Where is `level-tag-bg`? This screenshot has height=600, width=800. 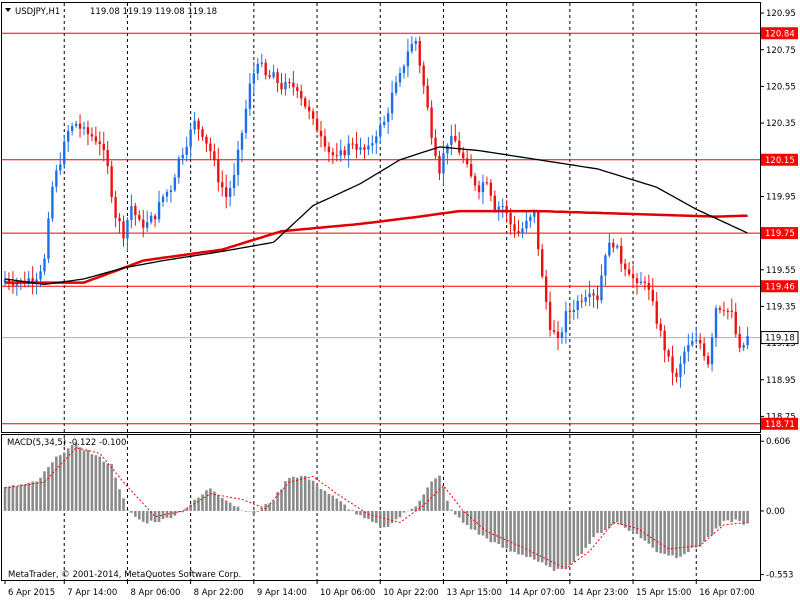
level-tag-bg is located at coordinates (779, 286).